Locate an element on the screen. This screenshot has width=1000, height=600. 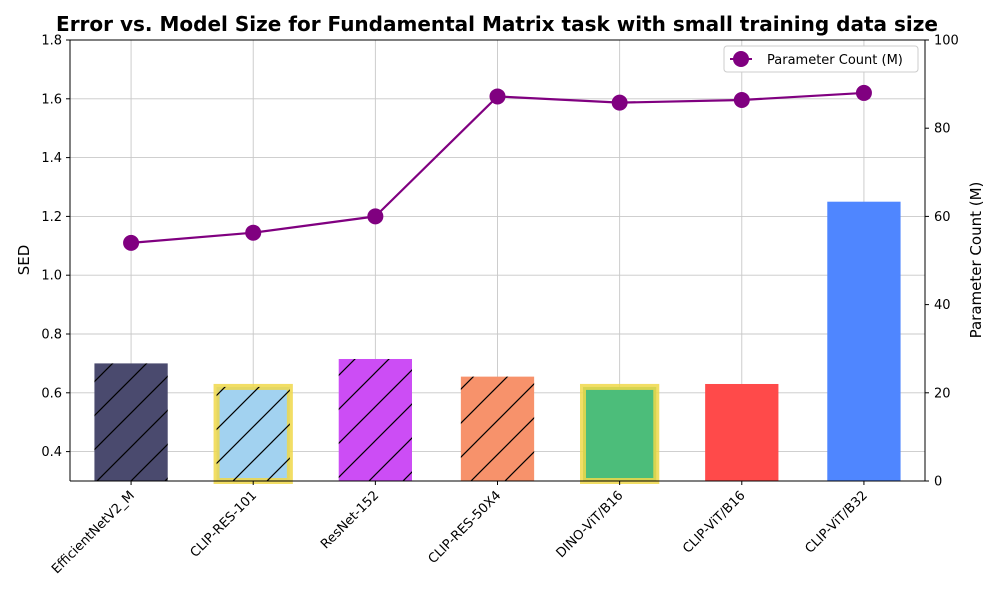
y-tick-label: 1.2 is located at coordinates (51, 217).